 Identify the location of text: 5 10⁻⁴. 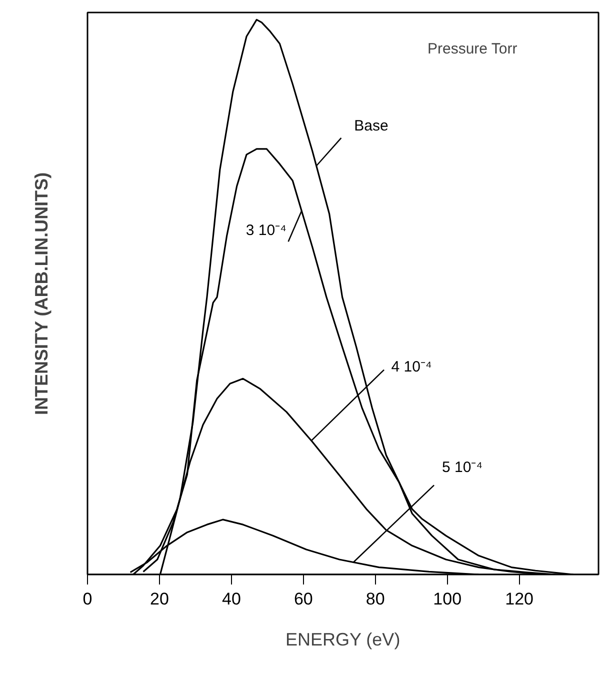
(462, 467).